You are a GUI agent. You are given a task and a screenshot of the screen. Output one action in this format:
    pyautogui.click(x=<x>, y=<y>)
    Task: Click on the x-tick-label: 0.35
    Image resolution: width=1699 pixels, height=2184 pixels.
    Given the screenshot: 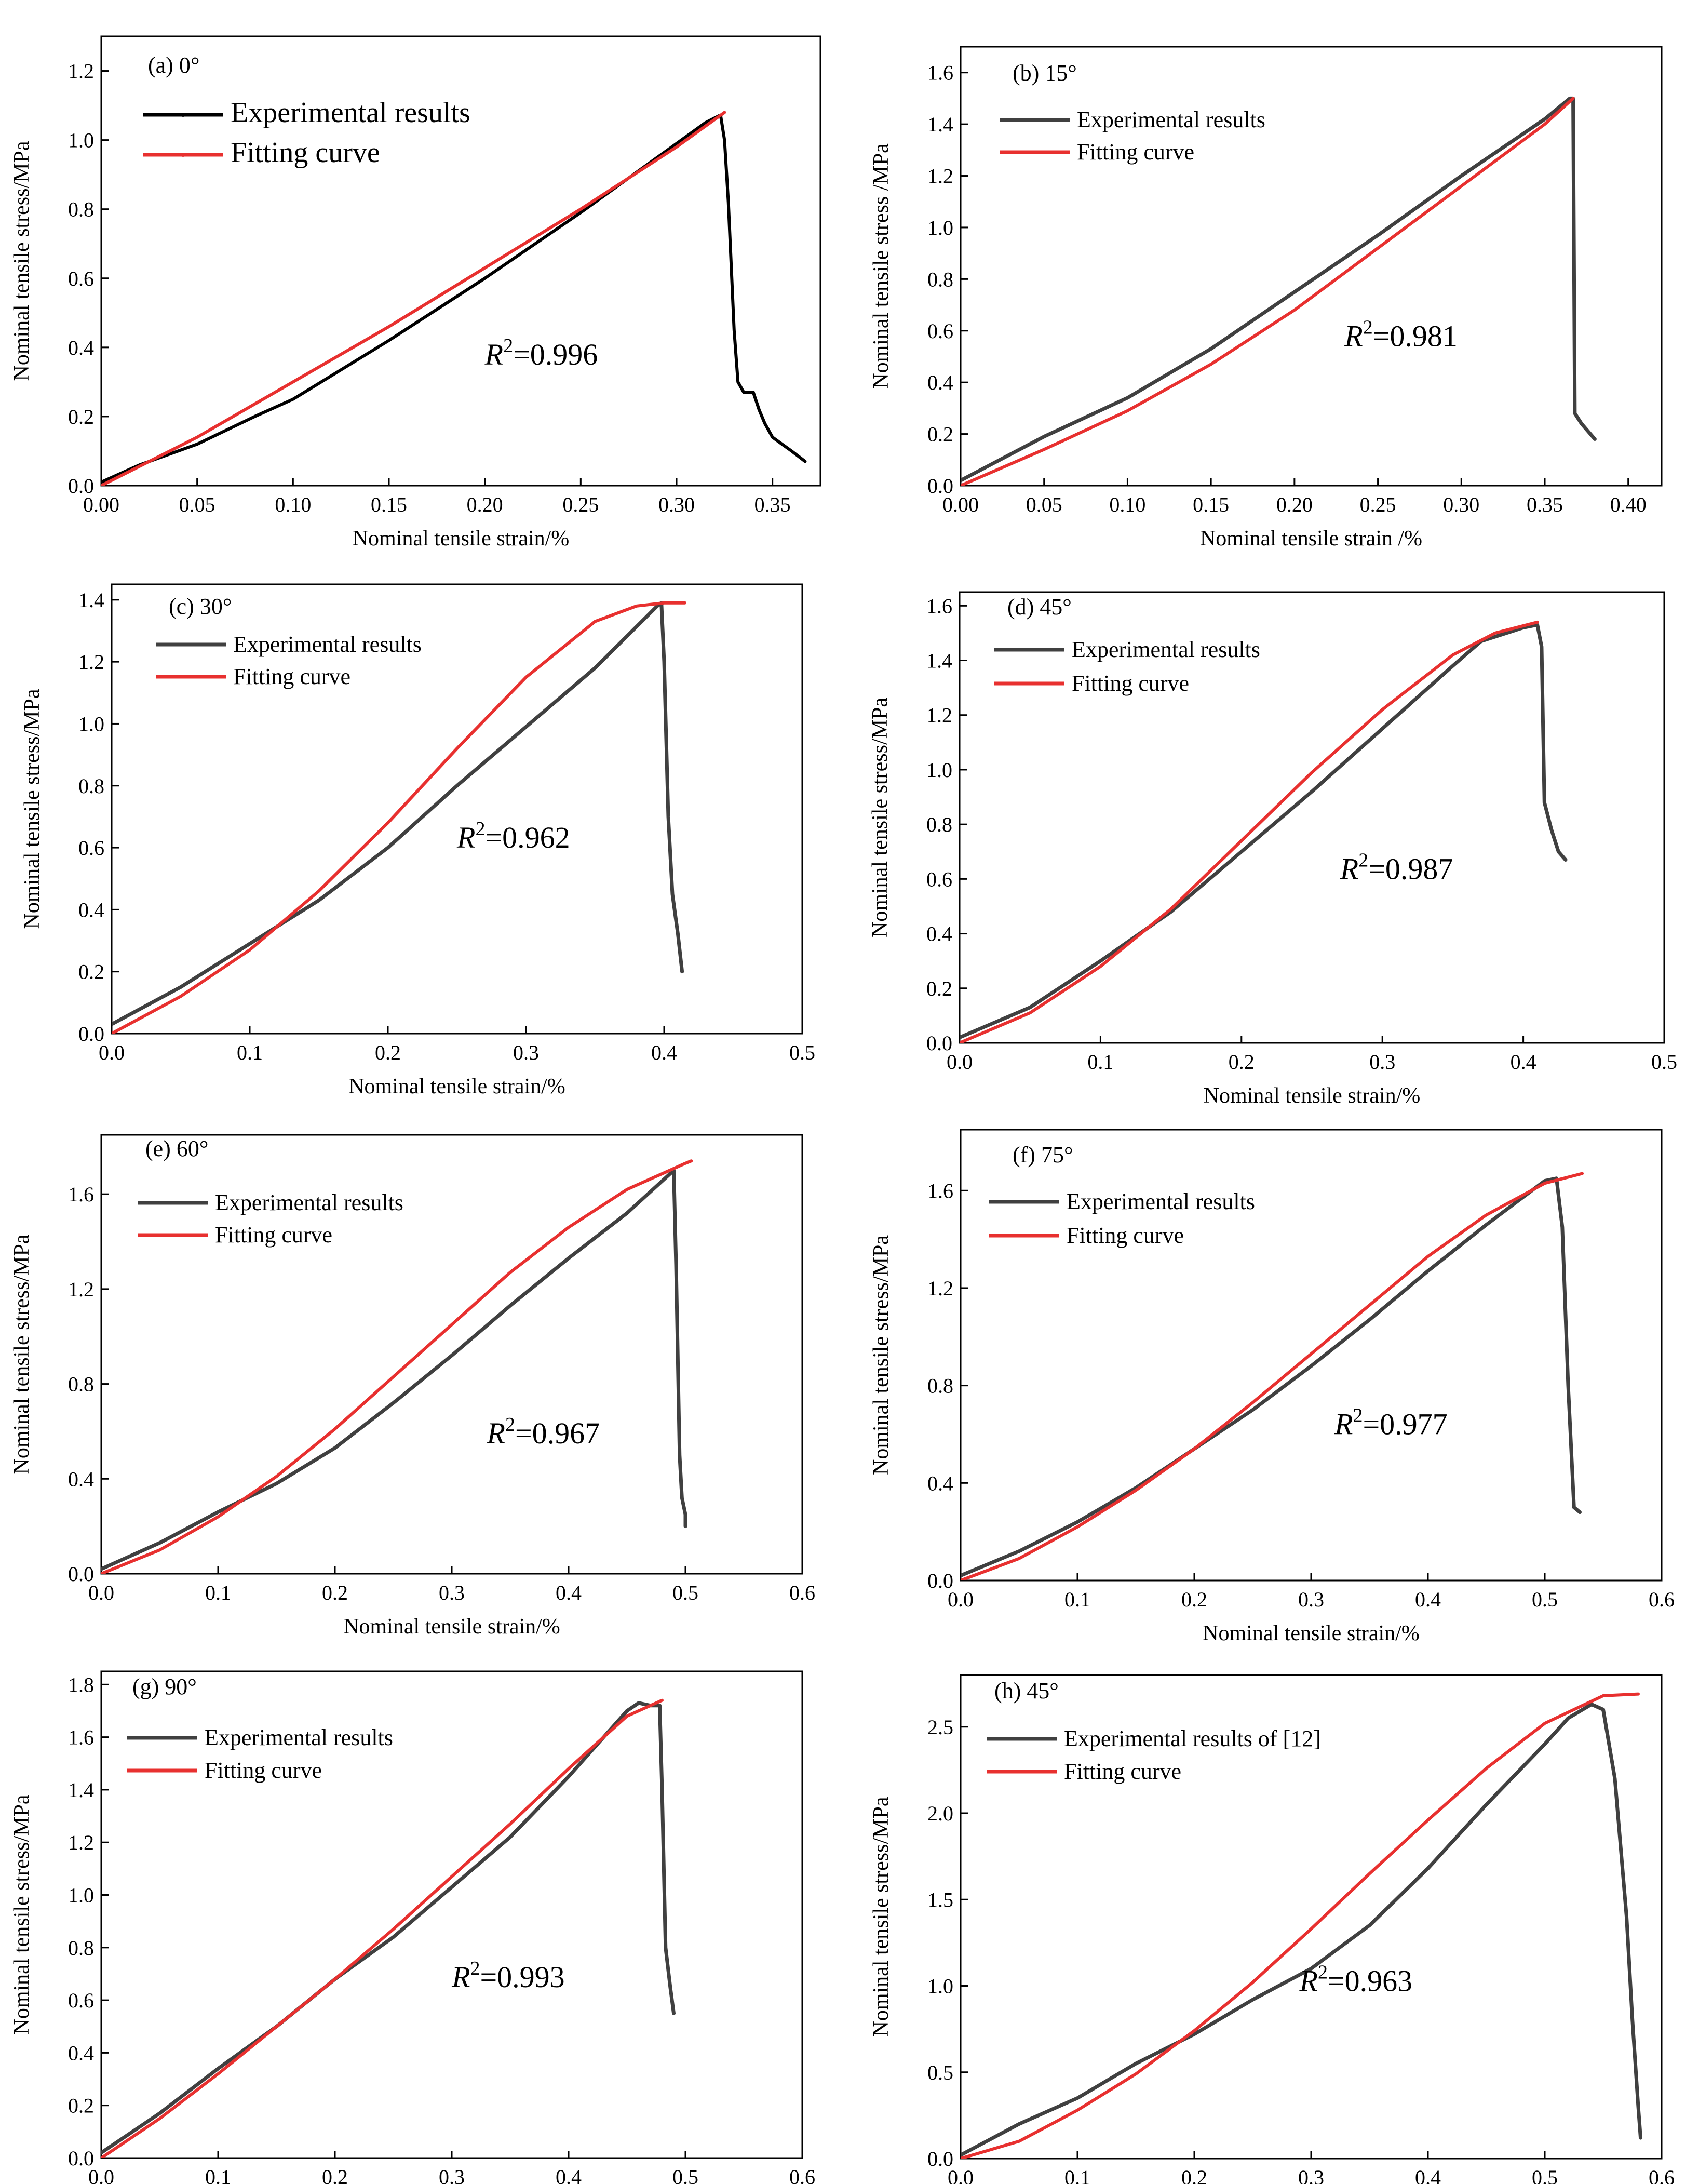 What is the action you would take?
    pyautogui.click(x=773, y=505)
    